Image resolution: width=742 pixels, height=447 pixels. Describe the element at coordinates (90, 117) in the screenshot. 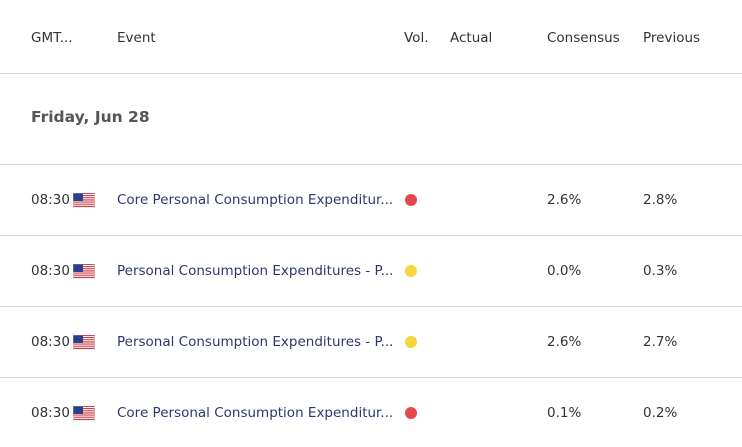

I see `date-heading: Friday, Jun 28` at that location.